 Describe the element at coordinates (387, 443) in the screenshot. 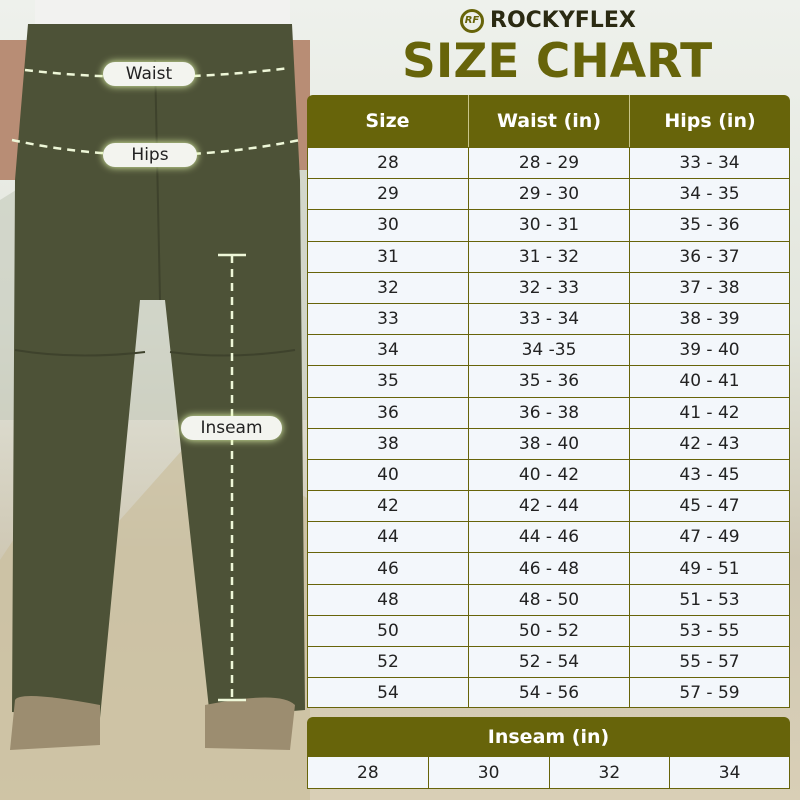

I see `size-cell: 38` at that location.